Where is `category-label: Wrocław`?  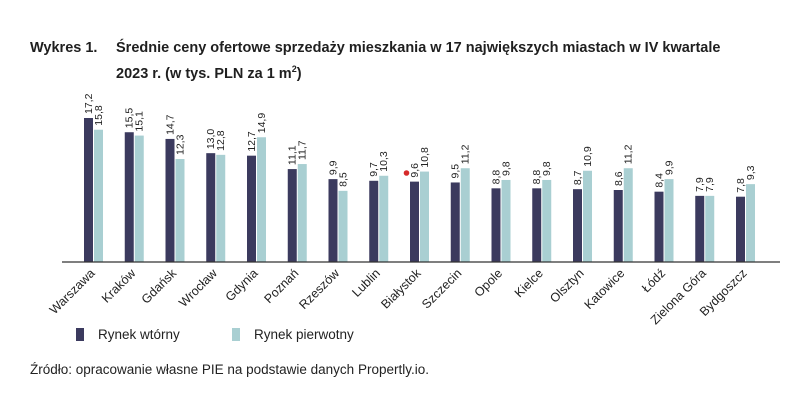 category-label: Wrocław is located at coordinates (198, 288).